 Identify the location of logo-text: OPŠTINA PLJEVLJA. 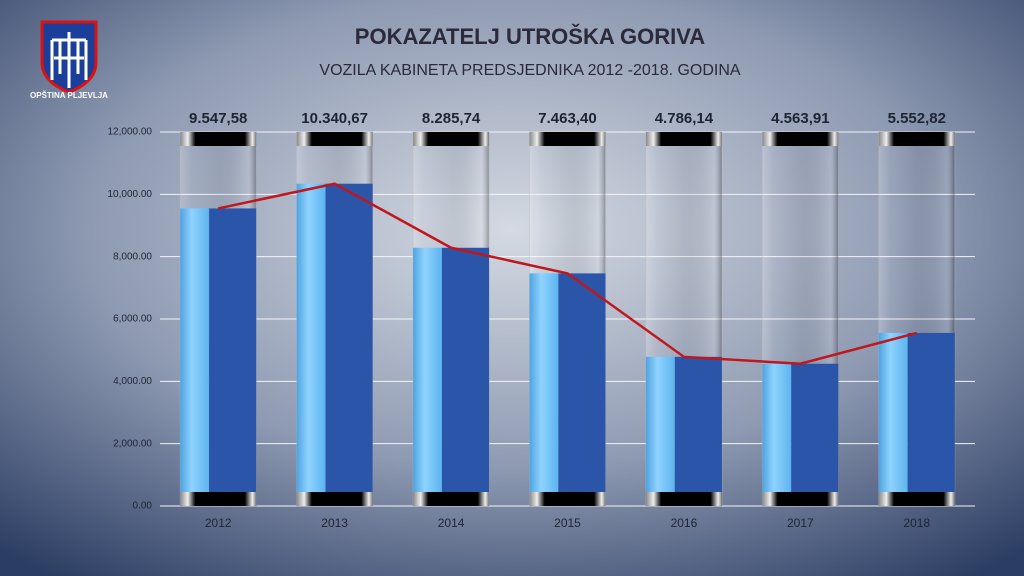
(69, 95).